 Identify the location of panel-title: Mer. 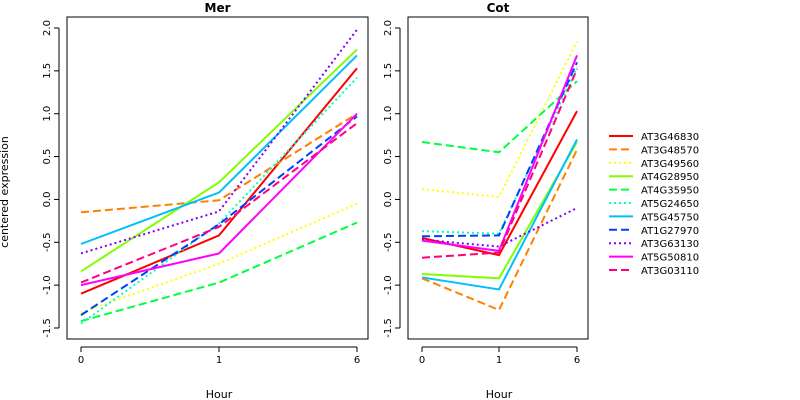
(218, 8).